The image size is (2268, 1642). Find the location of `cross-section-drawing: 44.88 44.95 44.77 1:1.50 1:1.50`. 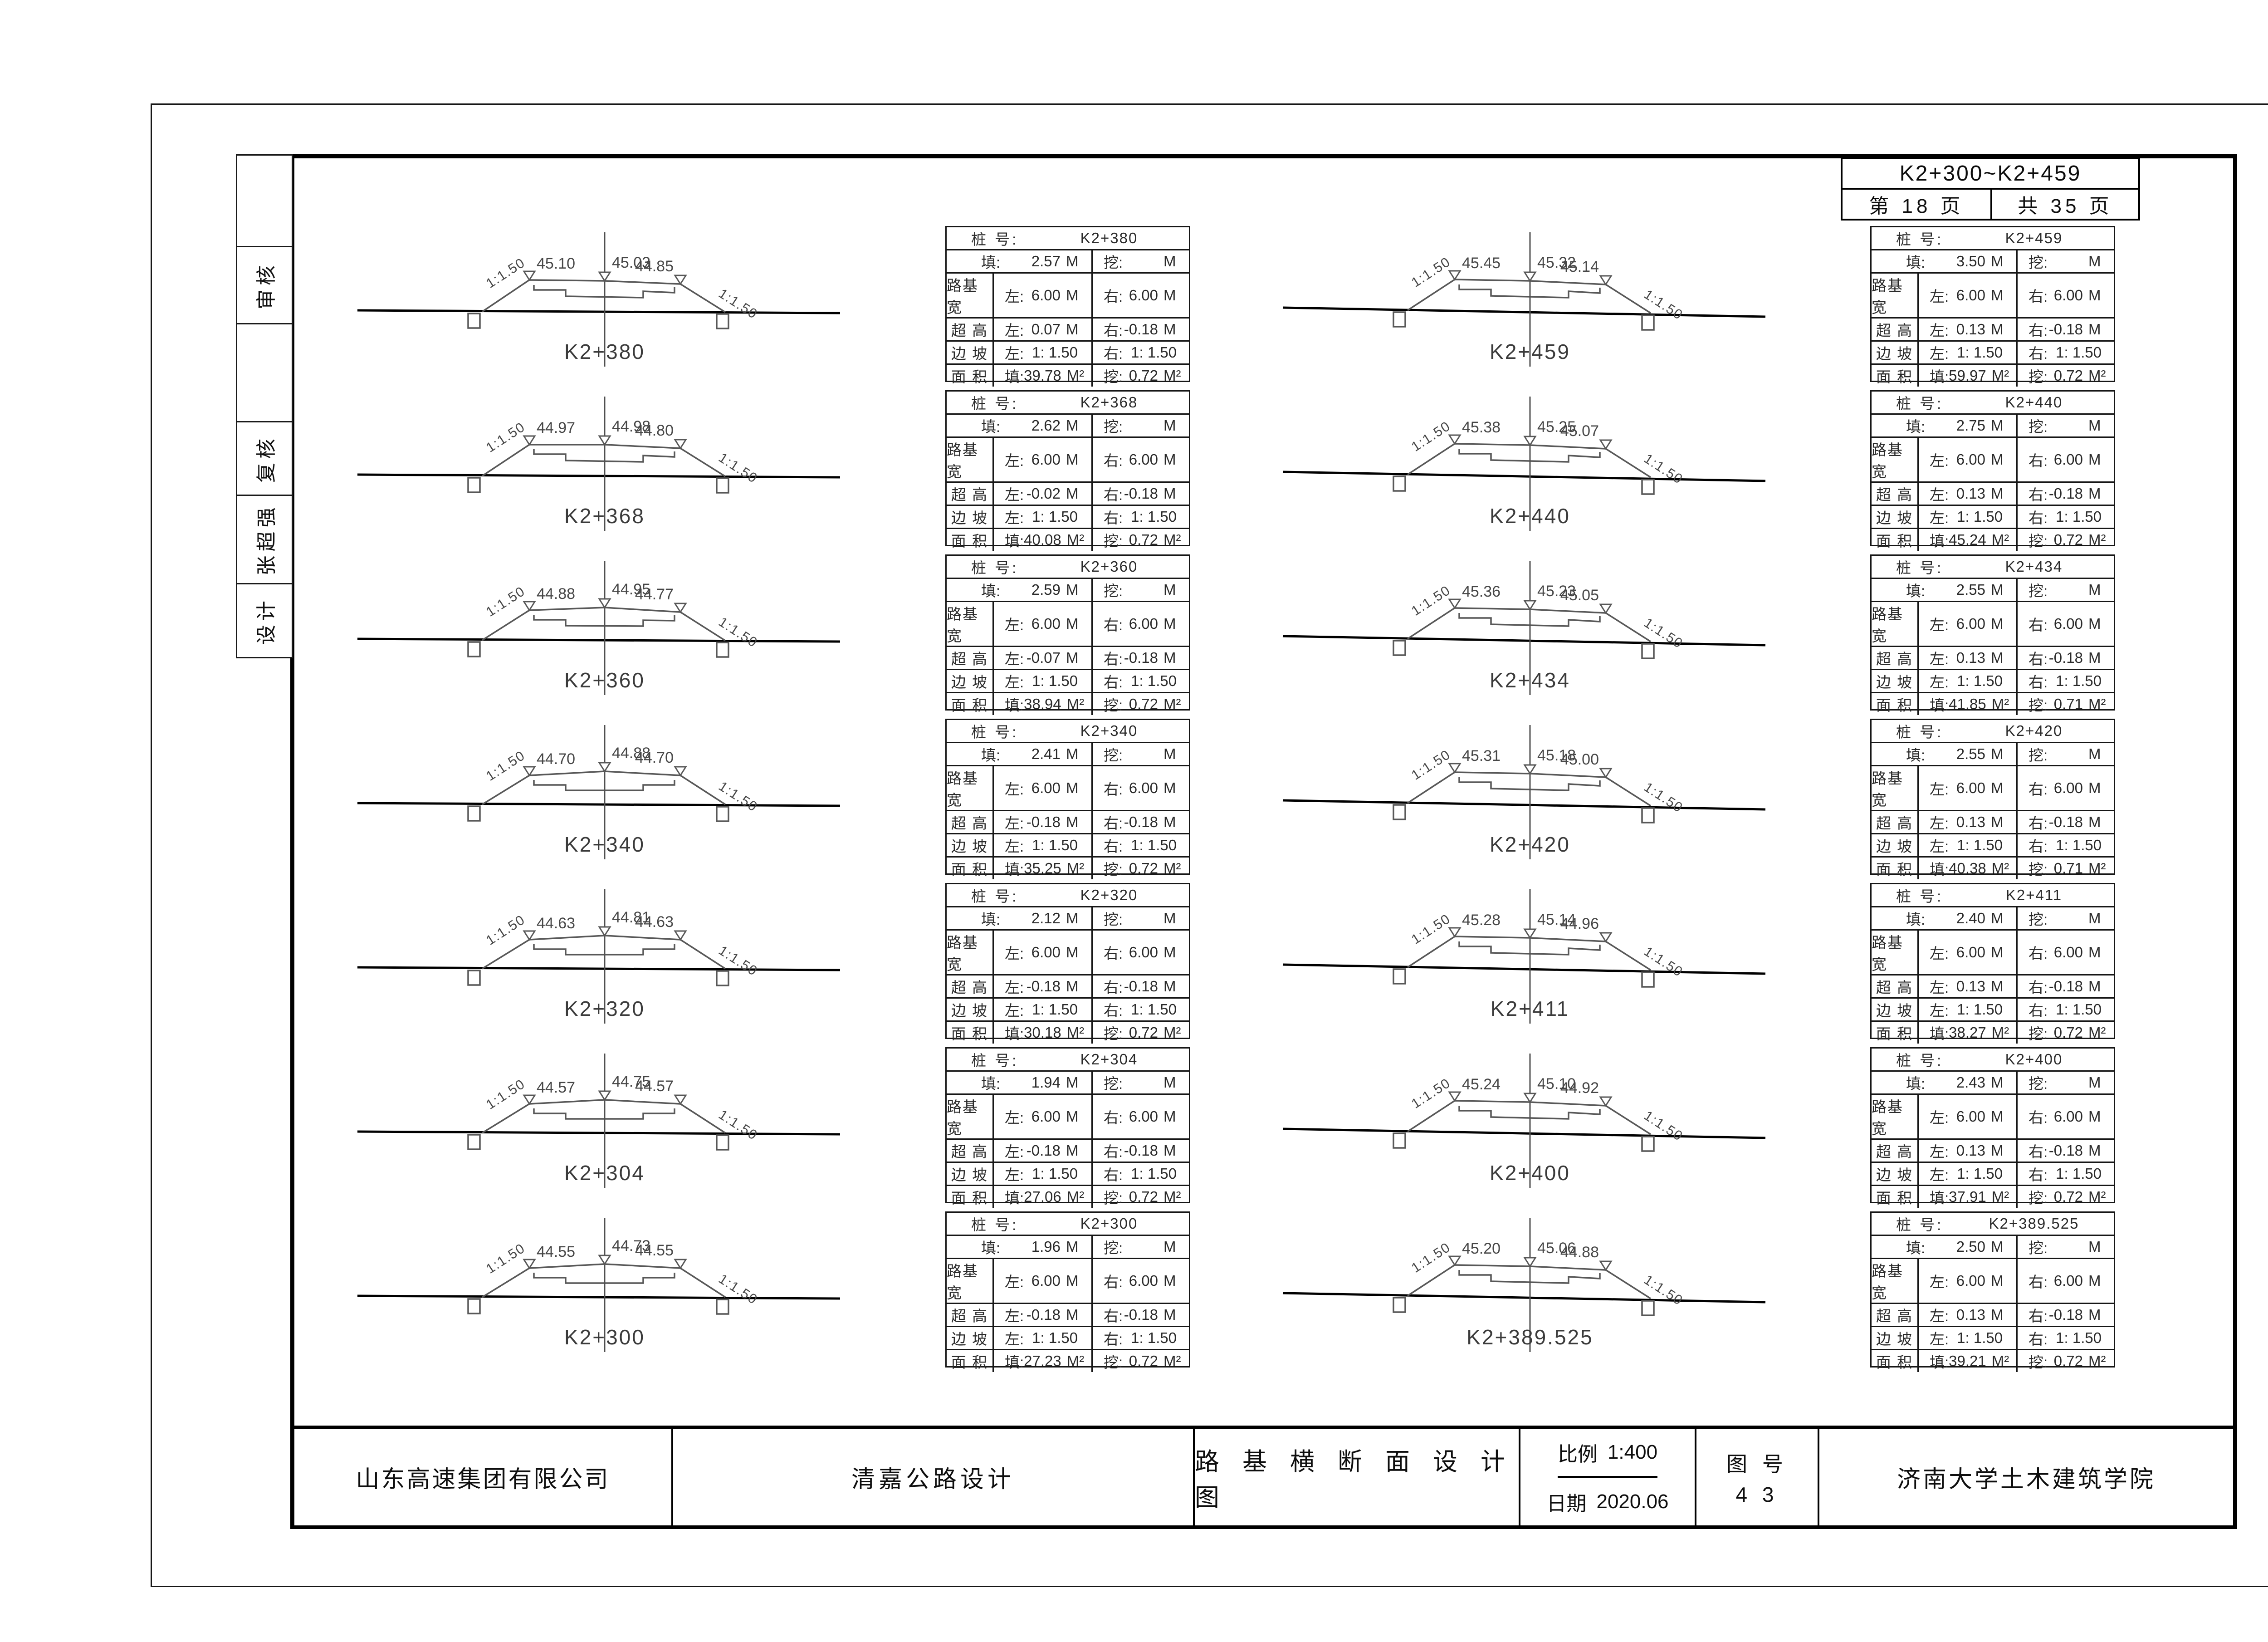

cross-section-drawing: 44.88 44.95 44.77 1:1.50 1:1.50 is located at coordinates (599, 628).